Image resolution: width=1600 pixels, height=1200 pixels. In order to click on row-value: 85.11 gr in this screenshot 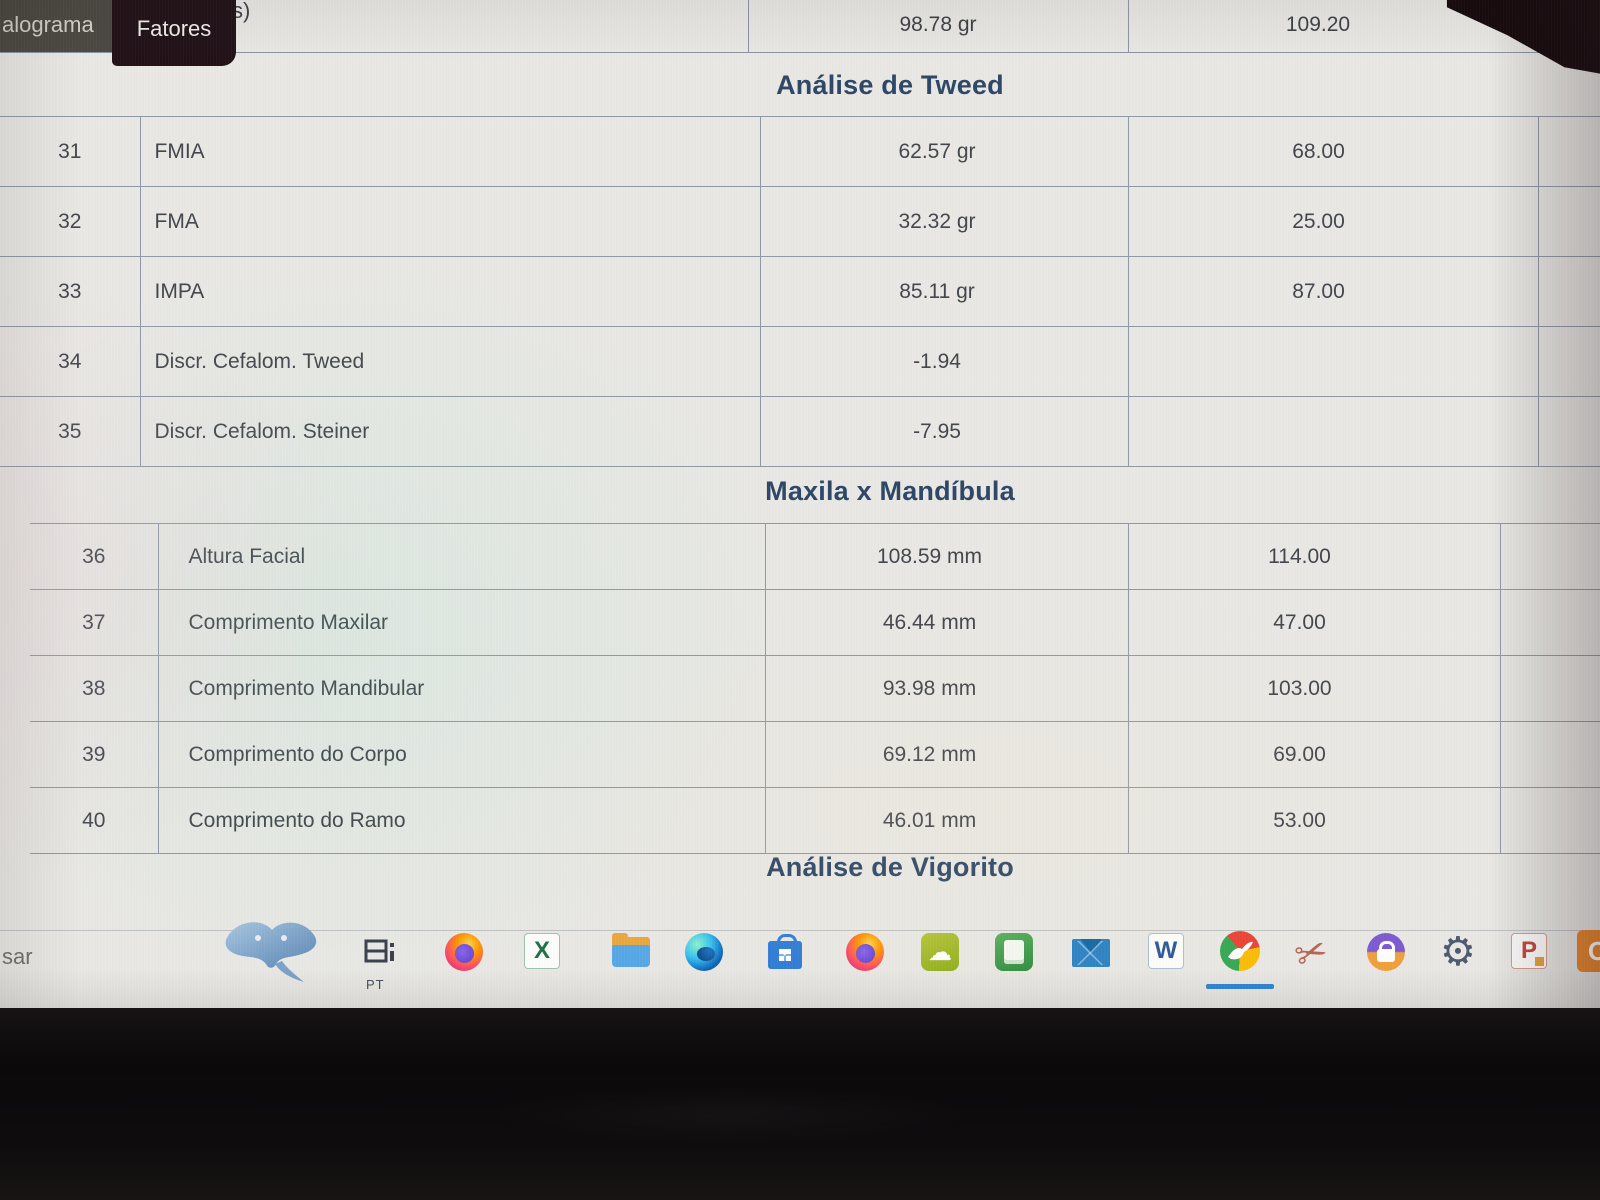, I will do `click(944, 291)`.